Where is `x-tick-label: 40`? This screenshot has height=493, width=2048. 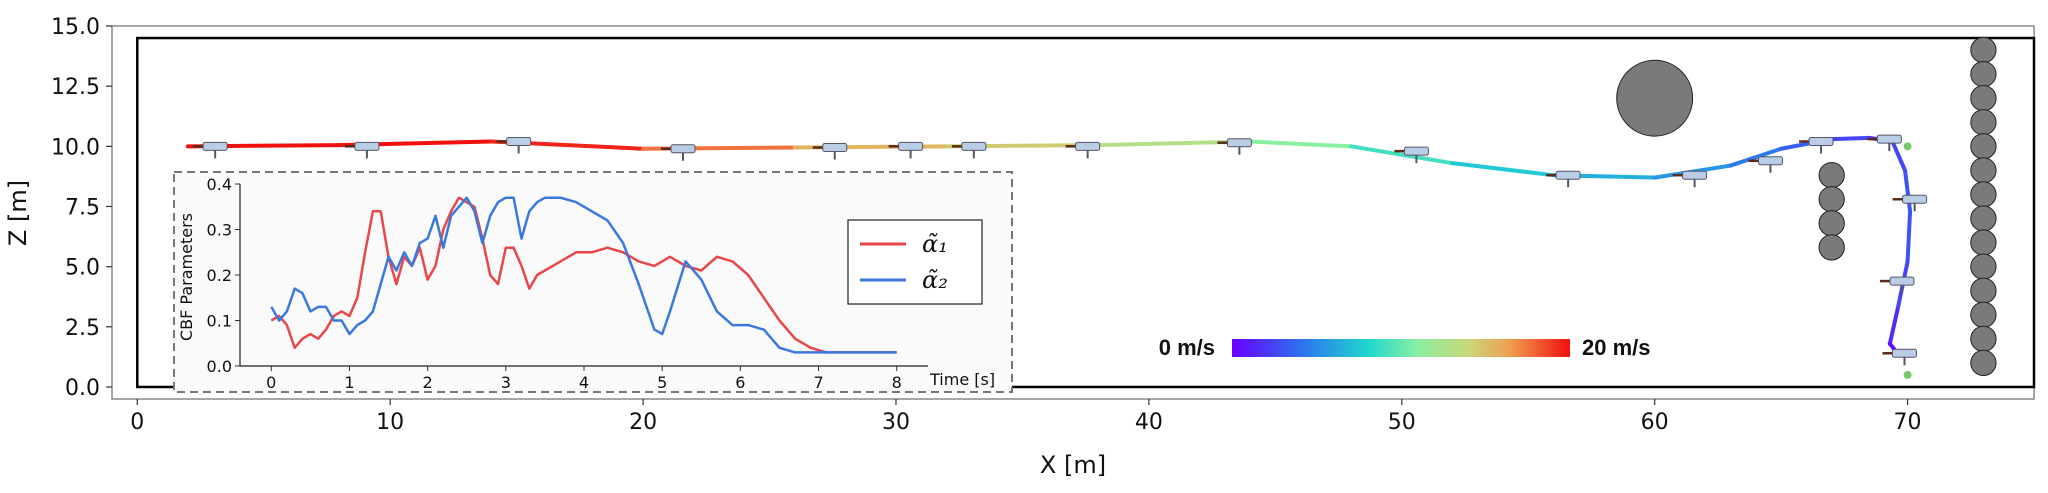 x-tick-label: 40 is located at coordinates (1149, 422).